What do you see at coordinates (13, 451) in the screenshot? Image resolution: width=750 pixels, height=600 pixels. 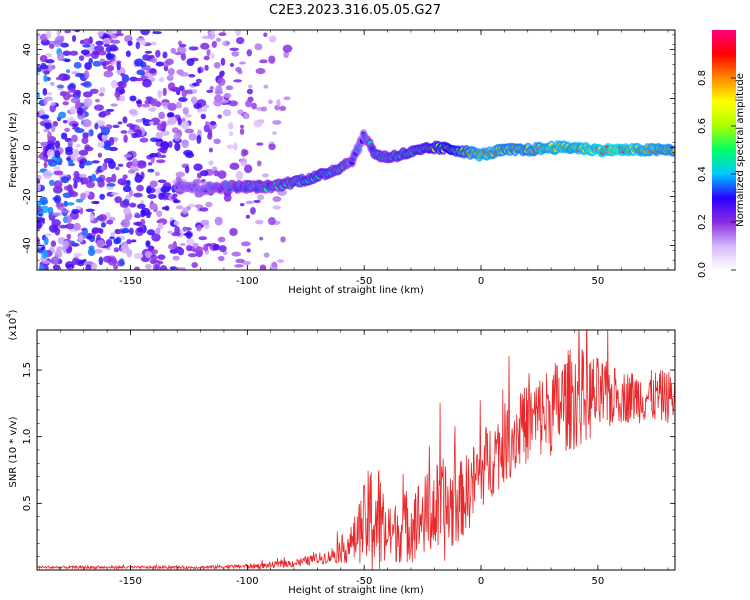 I see `snr-y-label: SNR (10 * v/v)` at bounding box center [13, 451].